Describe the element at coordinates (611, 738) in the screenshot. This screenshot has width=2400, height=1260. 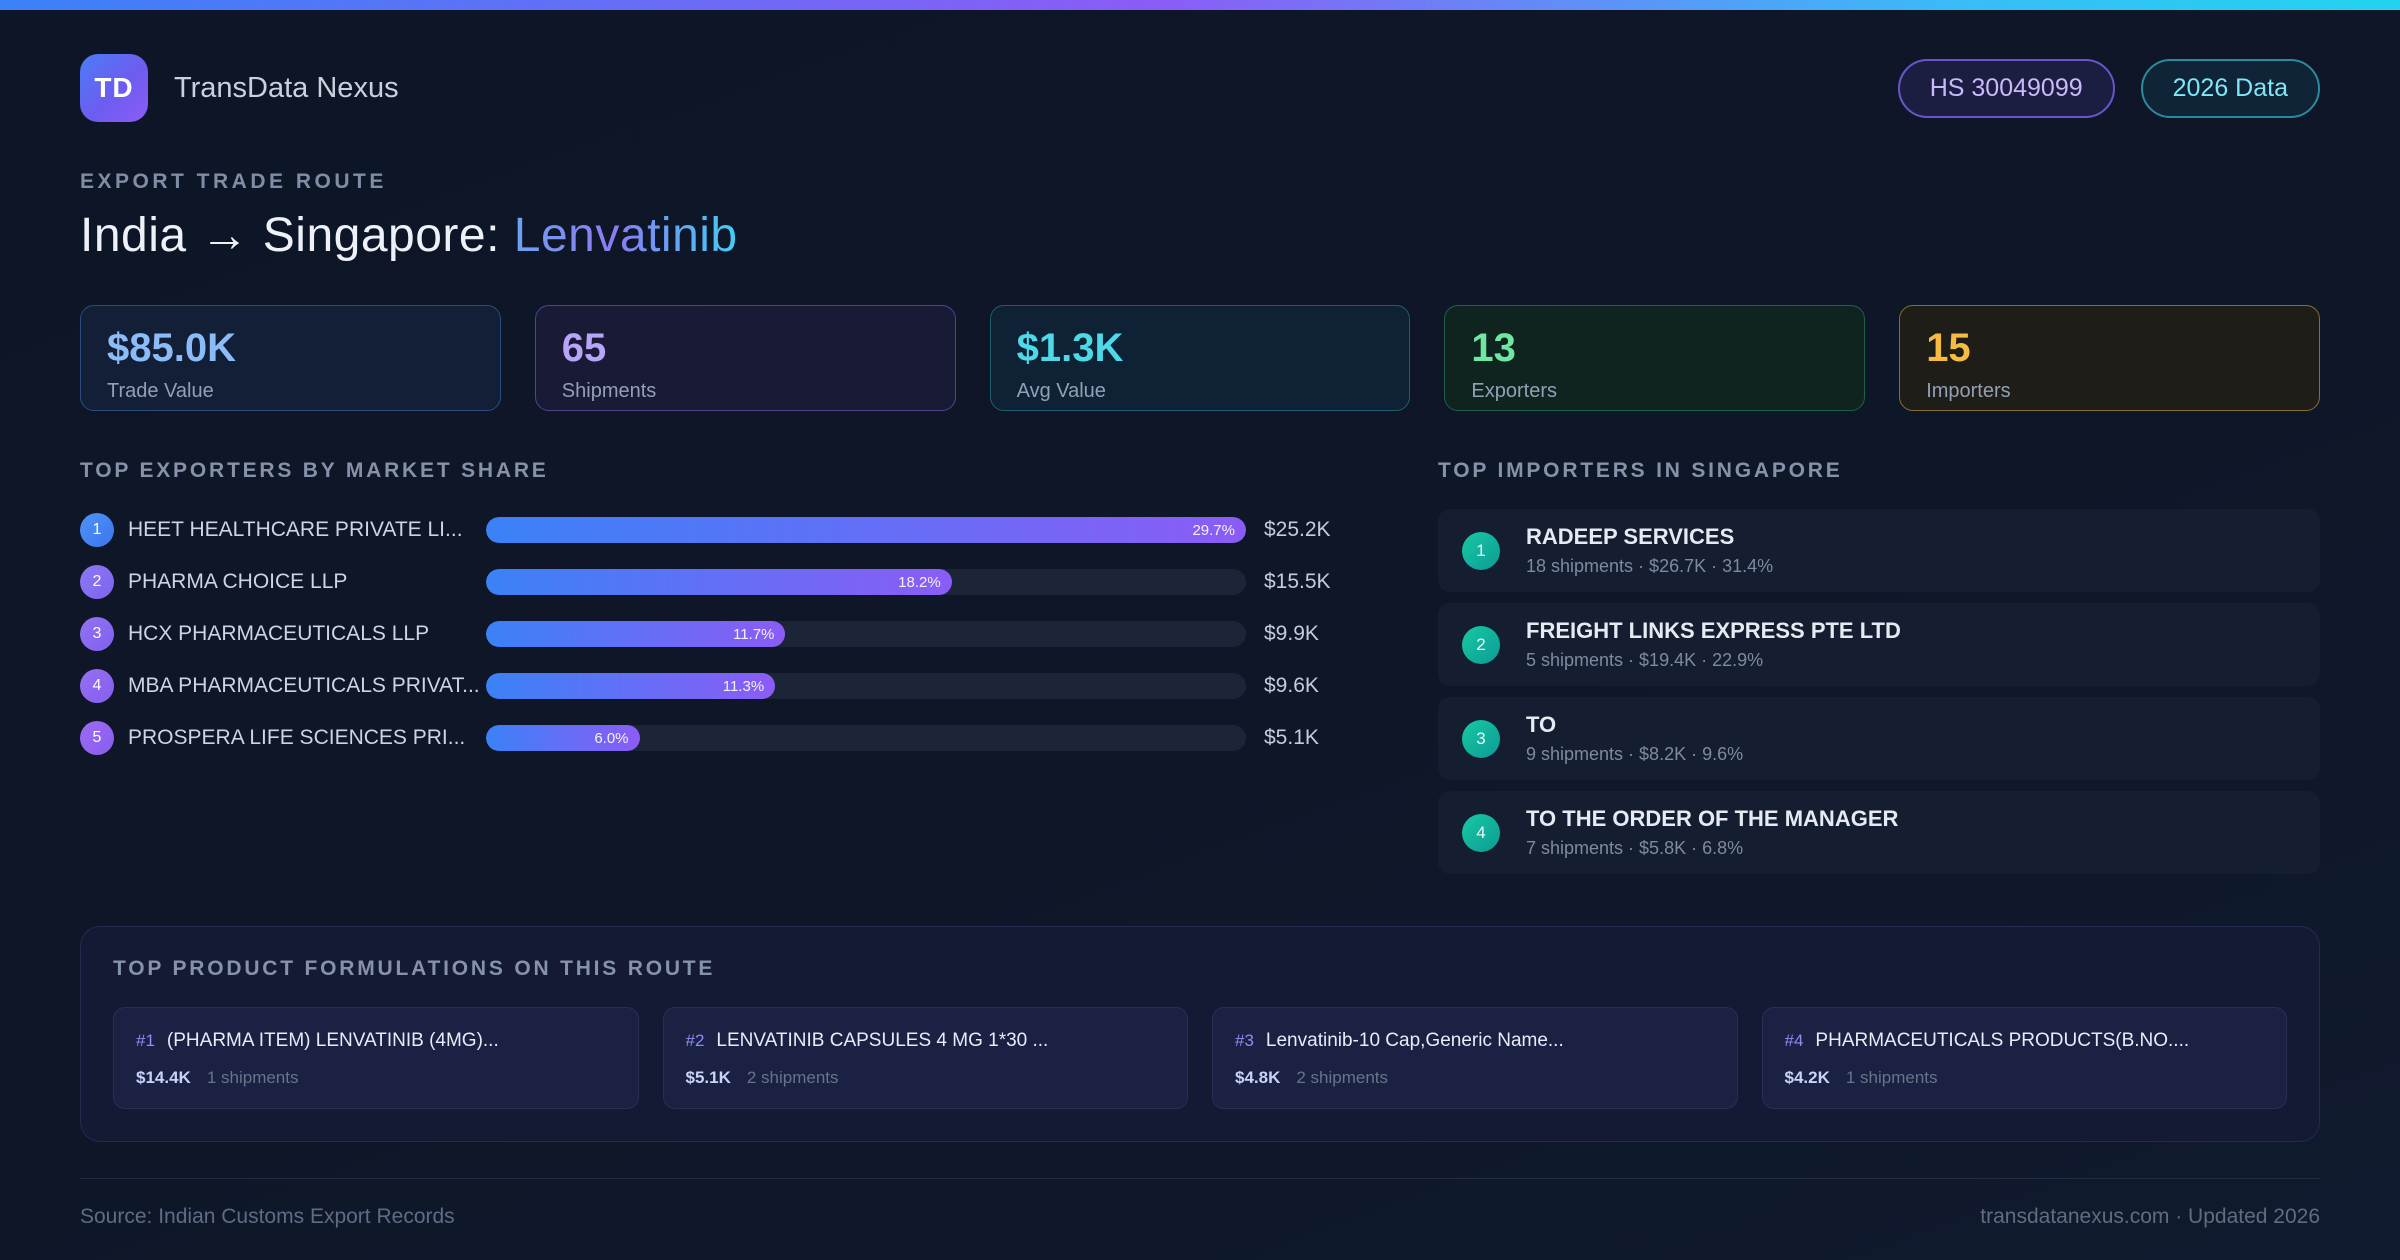
I see `share-percent-label: 6.0%` at that location.